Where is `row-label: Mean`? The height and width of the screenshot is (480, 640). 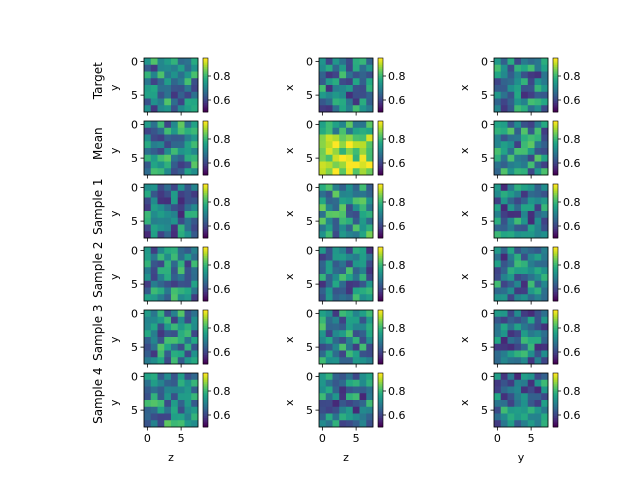
row-label: Mean is located at coordinates (98, 143).